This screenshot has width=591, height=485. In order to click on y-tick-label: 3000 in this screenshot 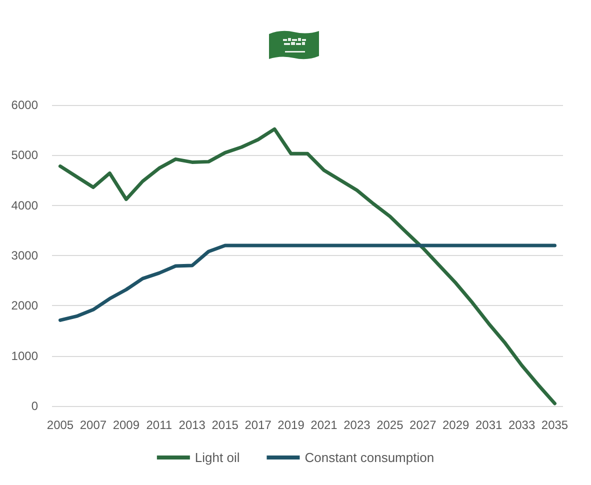, I will do `click(24, 255)`.